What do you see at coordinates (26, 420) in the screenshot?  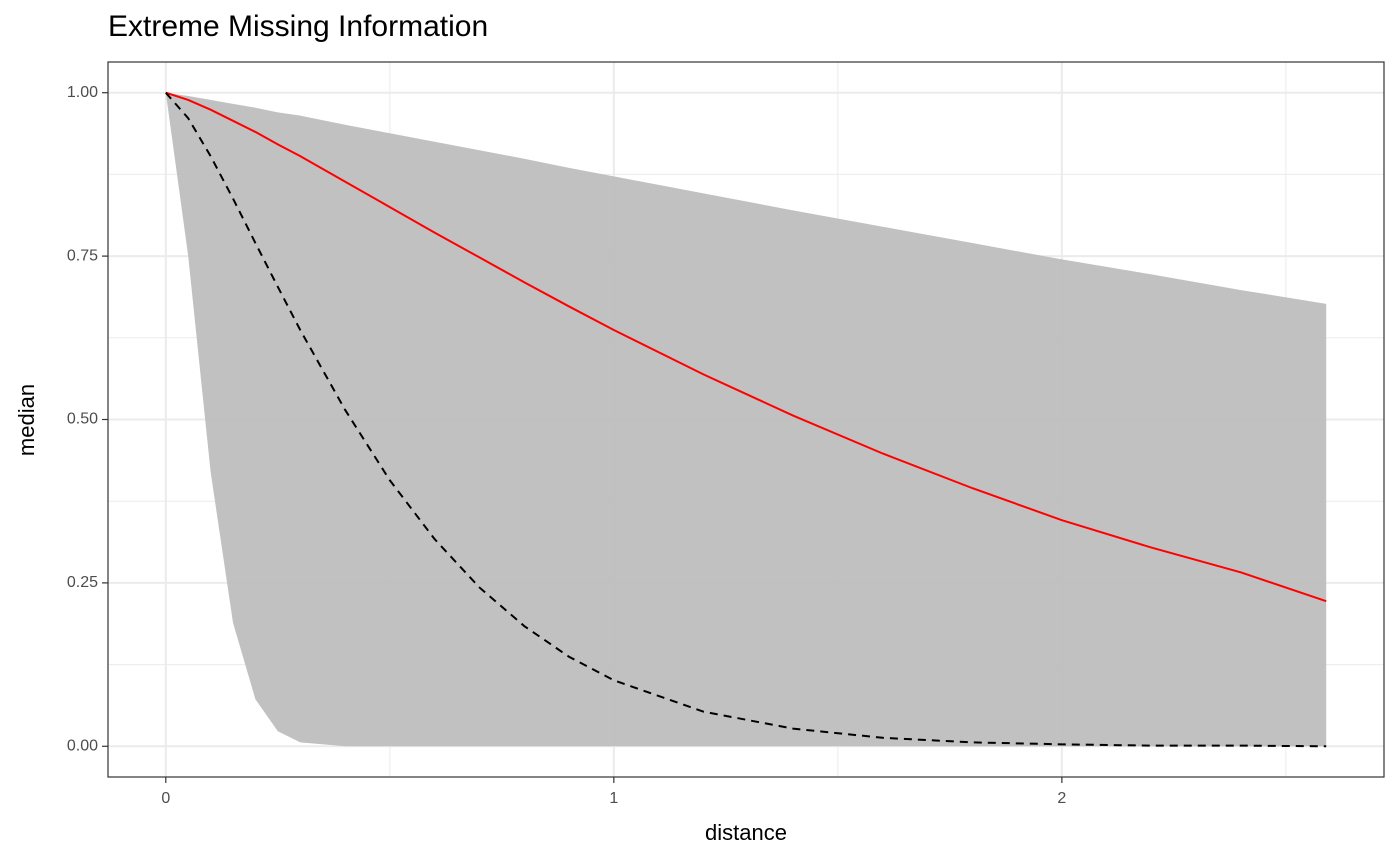 I see `y-axis-title: median` at bounding box center [26, 420].